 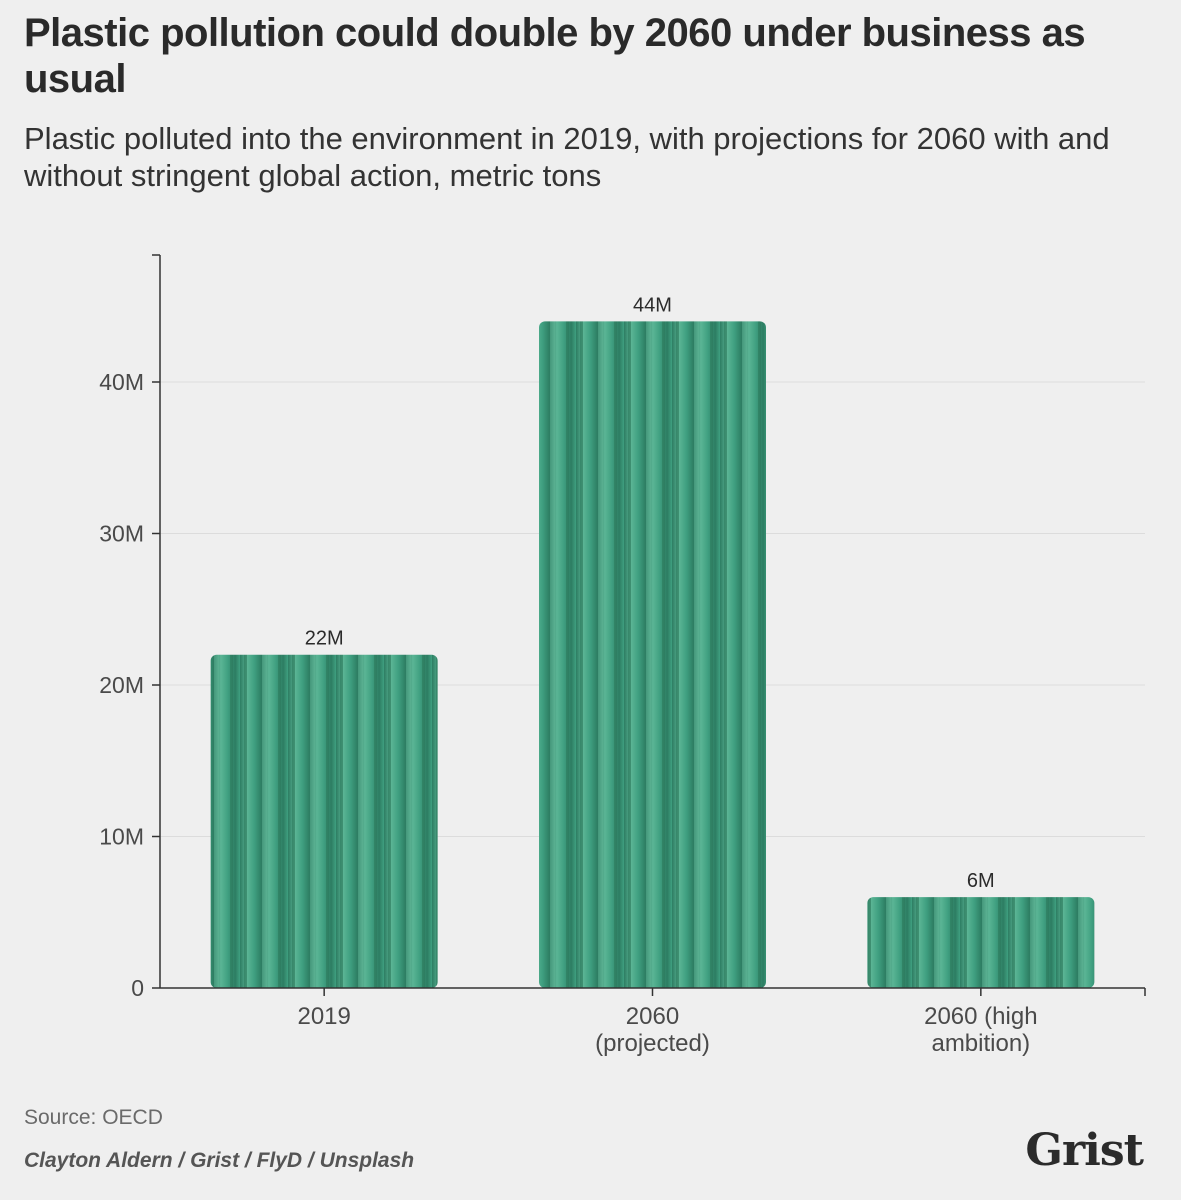 I want to click on x-tick-label: ambition), so click(x=980, y=1043).